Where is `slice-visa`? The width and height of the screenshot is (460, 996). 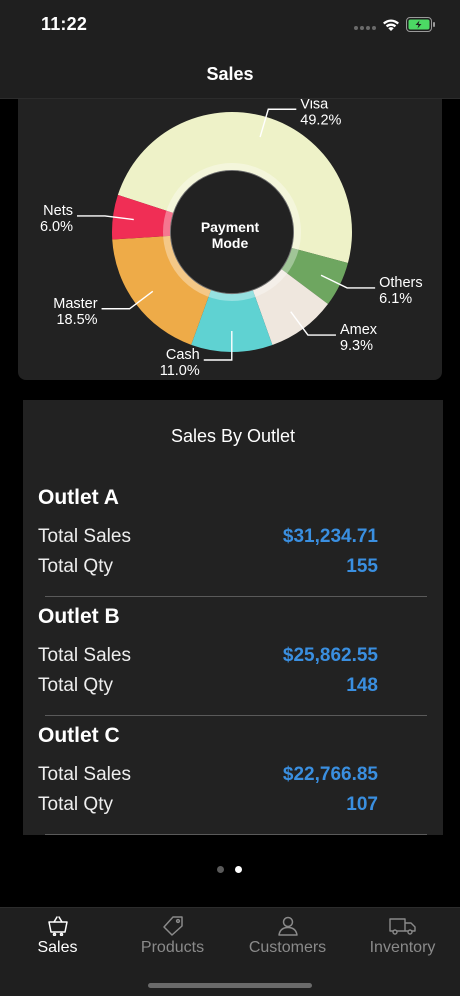 slice-visa is located at coordinates (235, 187).